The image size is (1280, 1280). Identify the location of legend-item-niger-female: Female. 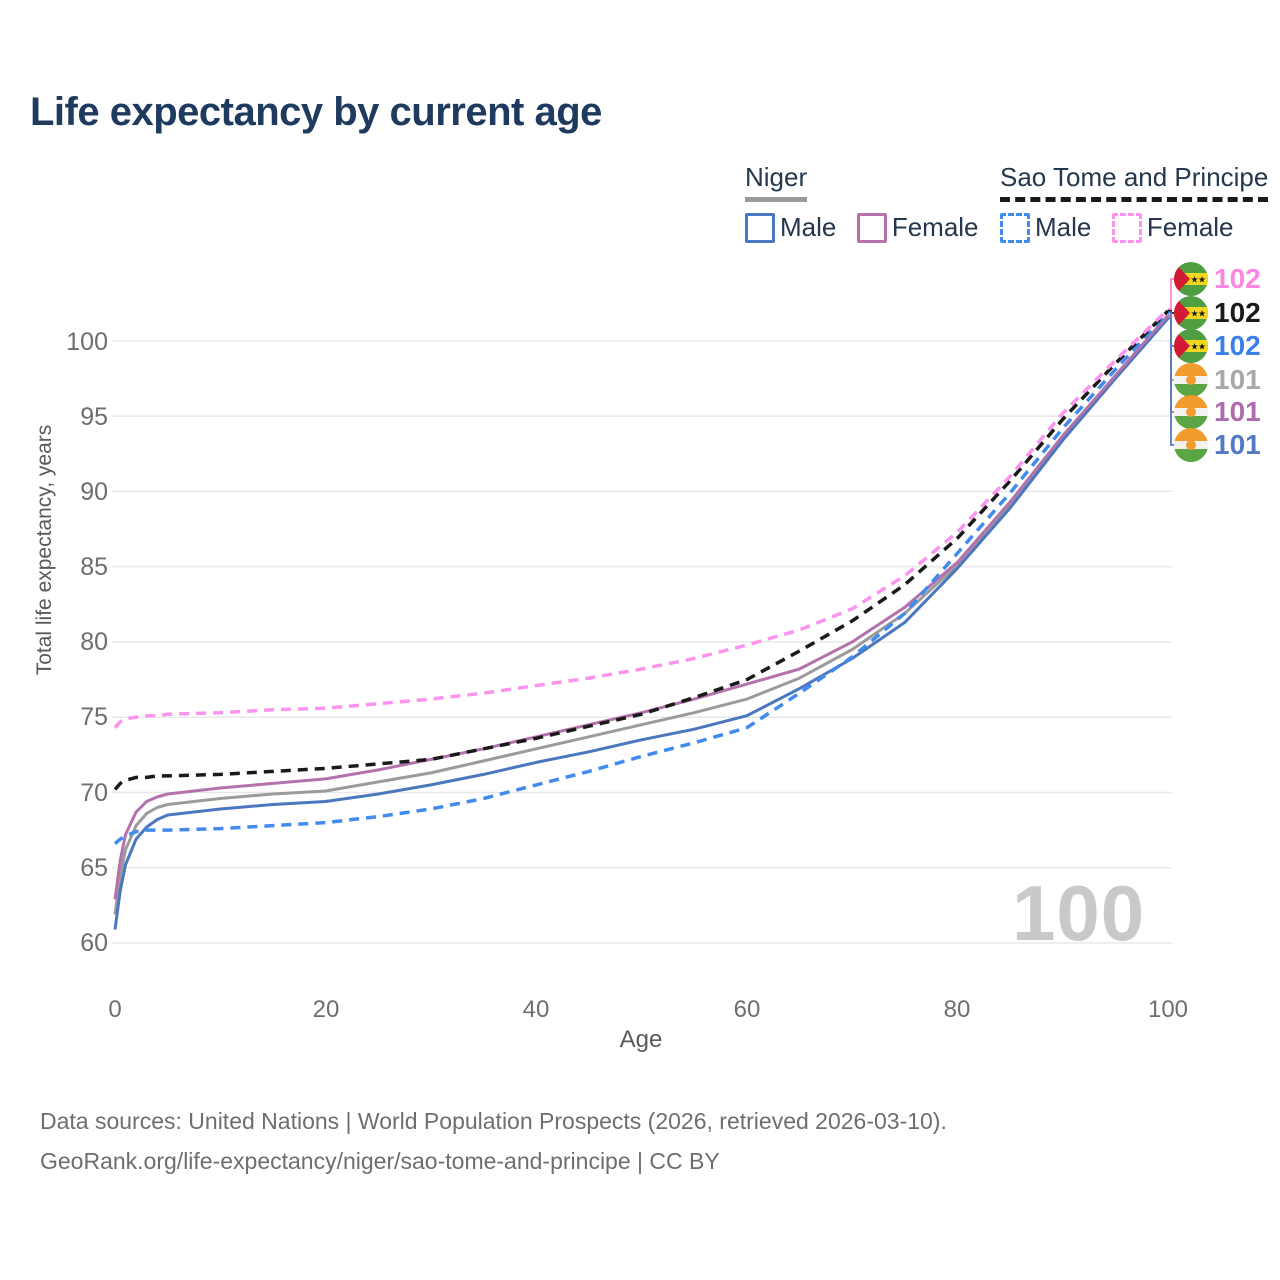
(917, 227).